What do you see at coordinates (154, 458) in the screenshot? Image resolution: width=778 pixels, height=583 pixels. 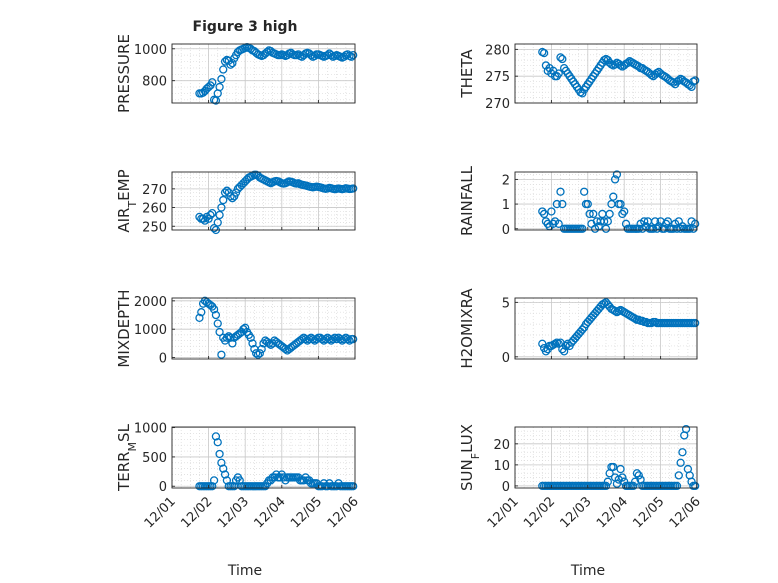 I see `y-tick-label: 500` at bounding box center [154, 458].